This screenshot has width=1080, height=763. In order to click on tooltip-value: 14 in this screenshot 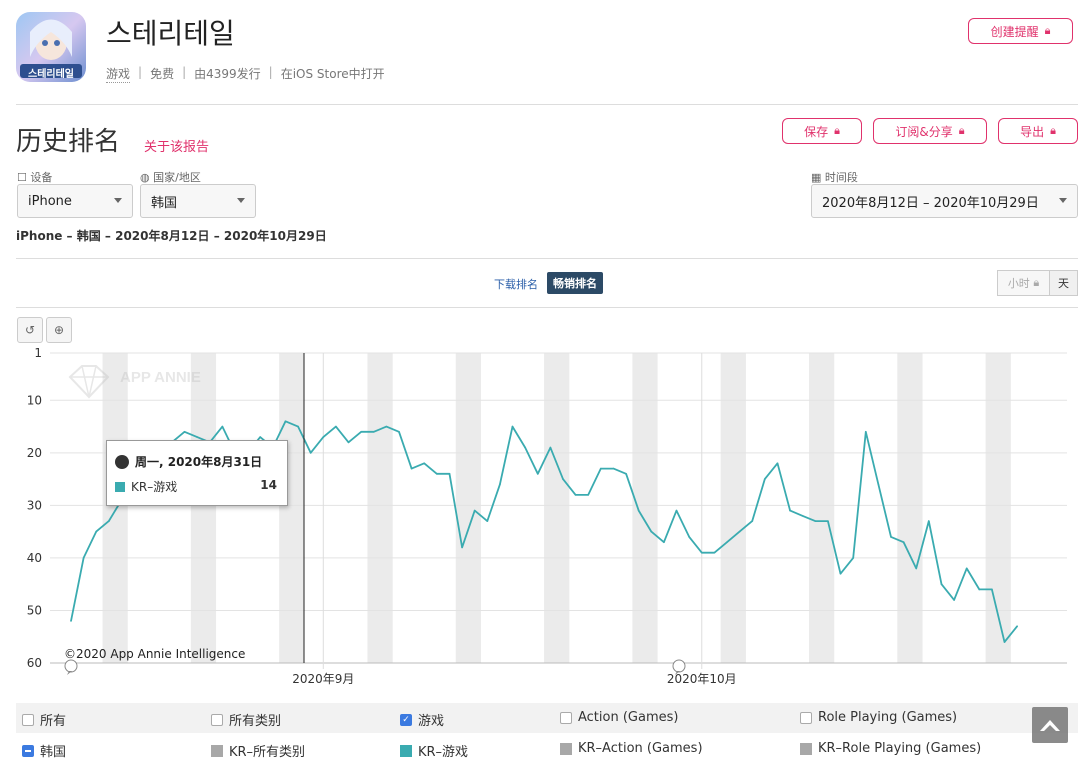, I will do `click(268, 485)`.